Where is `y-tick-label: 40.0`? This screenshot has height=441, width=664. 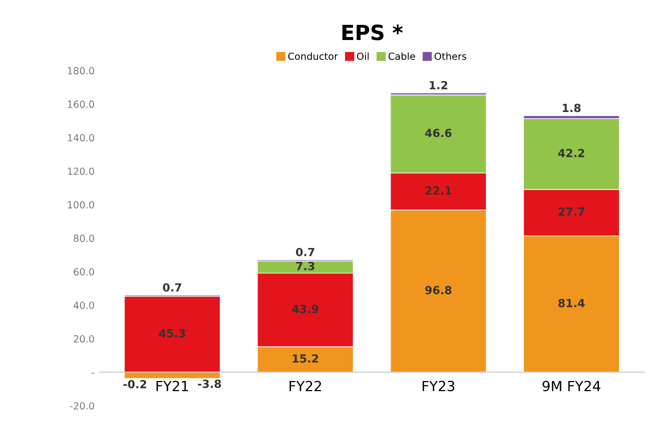
y-tick-label: 40.0 is located at coordinates (84, 306).